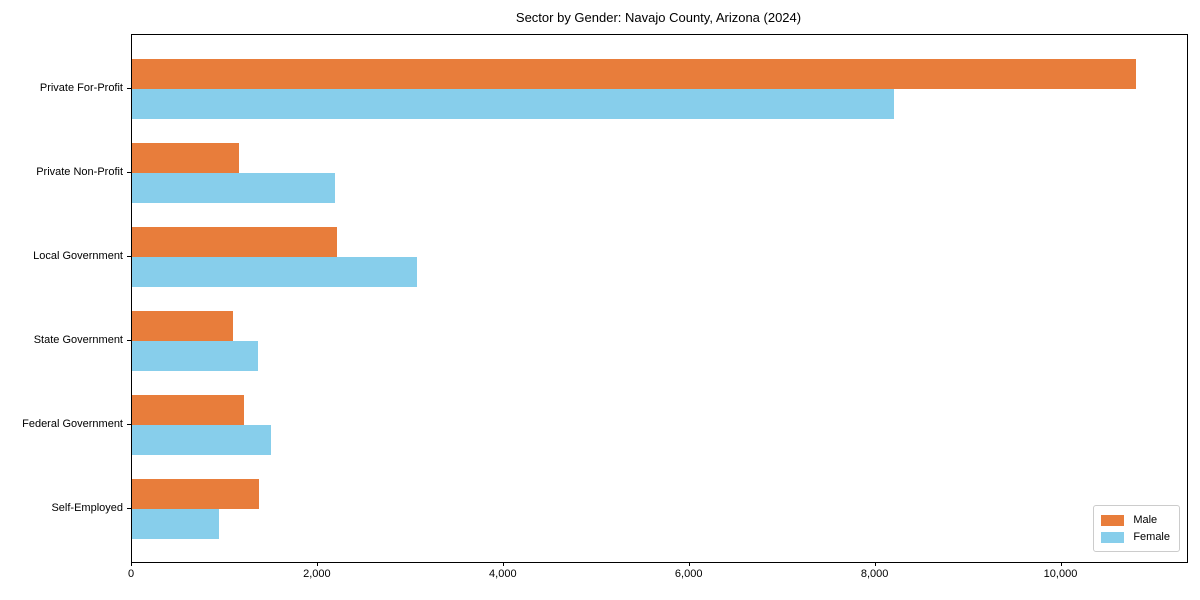  I want to click on y-axis-label-state-government: State Government, so click(78, 340).